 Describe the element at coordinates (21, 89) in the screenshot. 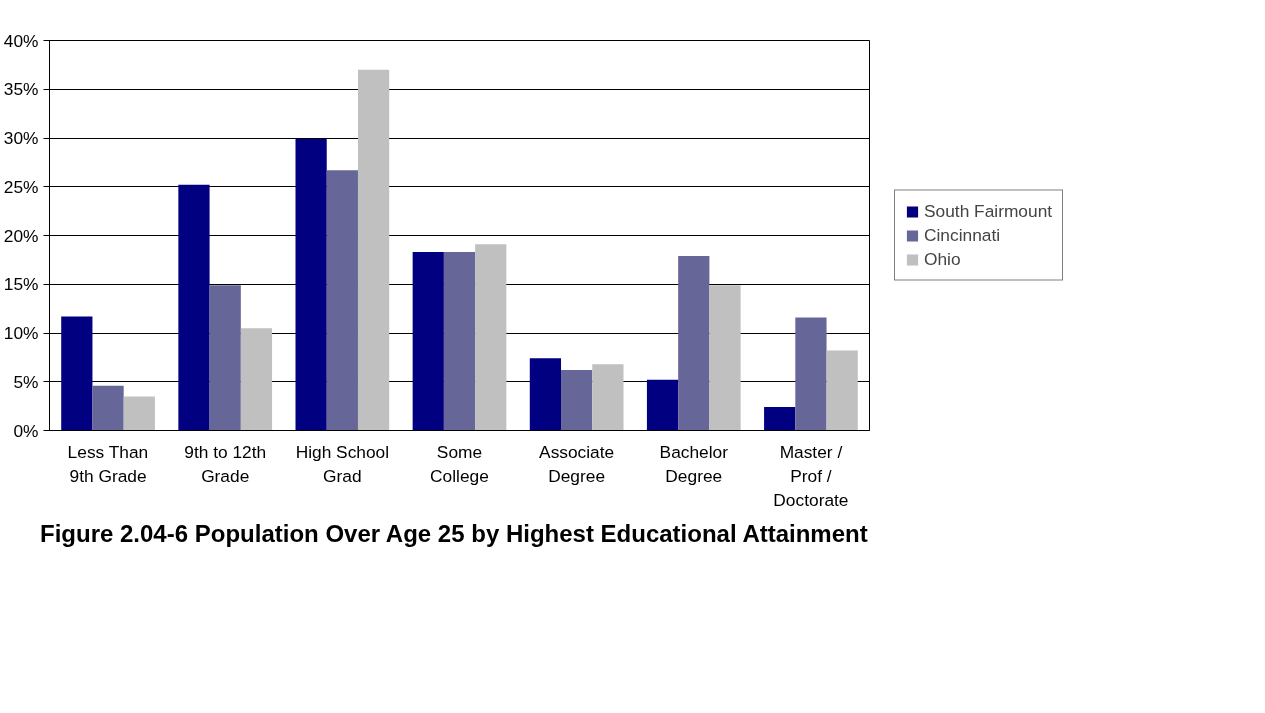

I see `y-tick-label: 35%` at that location.